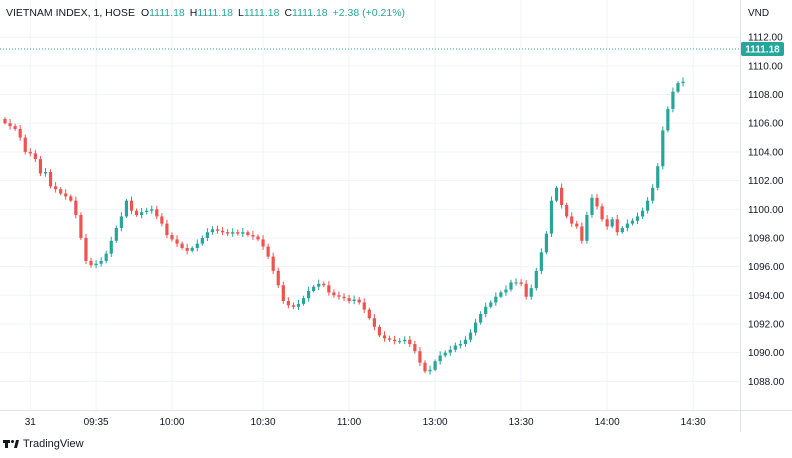 This screenshot has width=792, height=458. I want to click on time-tick-label: 14:00, so click(607, 422).